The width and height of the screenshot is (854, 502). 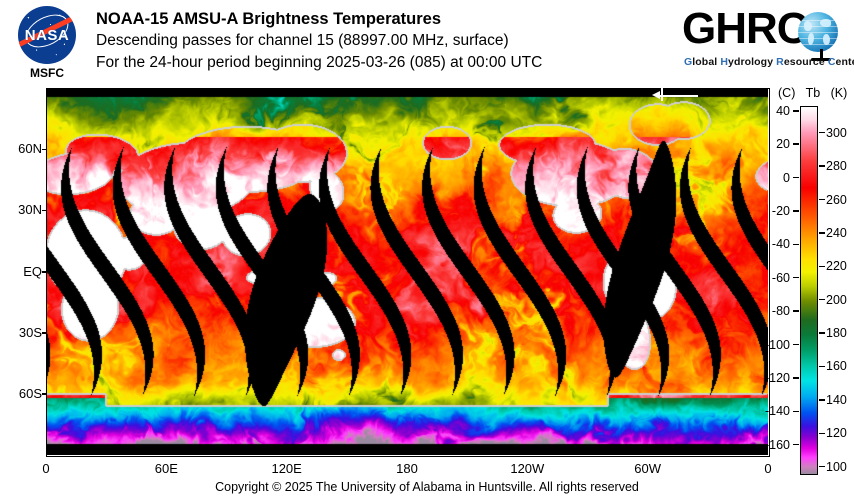 What do you see at coordinates (780, 210) in the screenshot?
I see `colorbar-label-celsius: -20` at bounding box center [780, 210].